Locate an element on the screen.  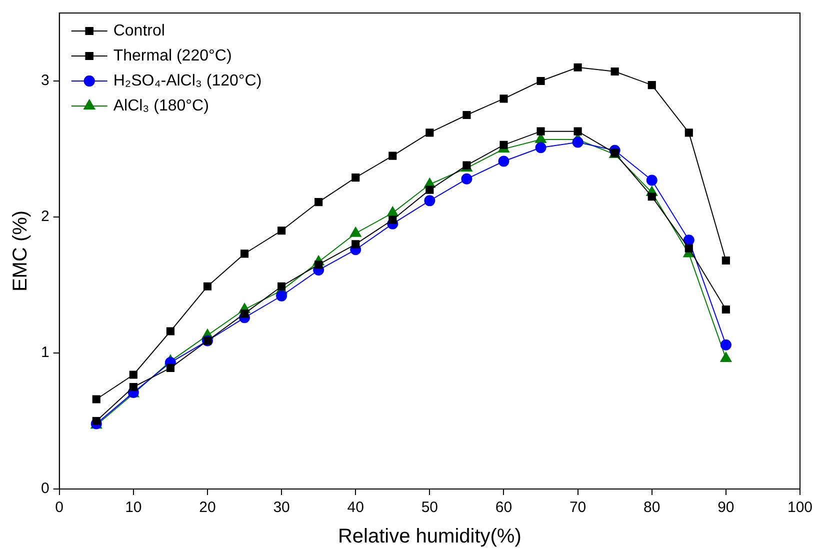
y-axis-title: EMC (%) is located at coordinates (21, 251).